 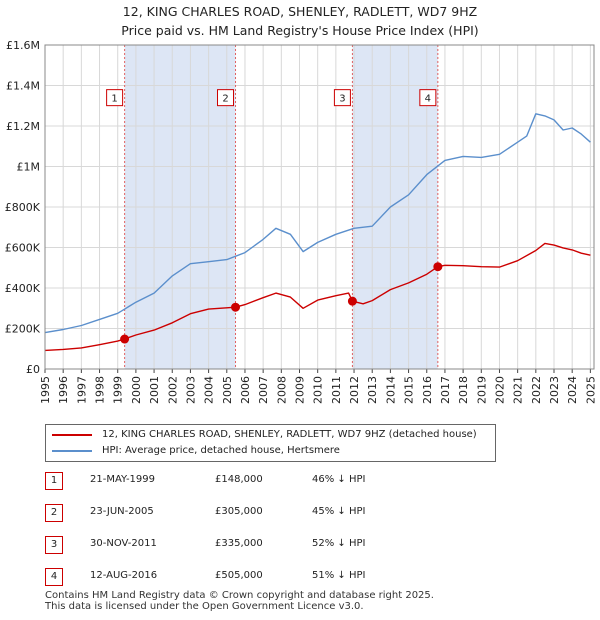 I want to click on transaction-hpi-diff: 45% ↓ HPI, so click(x=339, y=511).